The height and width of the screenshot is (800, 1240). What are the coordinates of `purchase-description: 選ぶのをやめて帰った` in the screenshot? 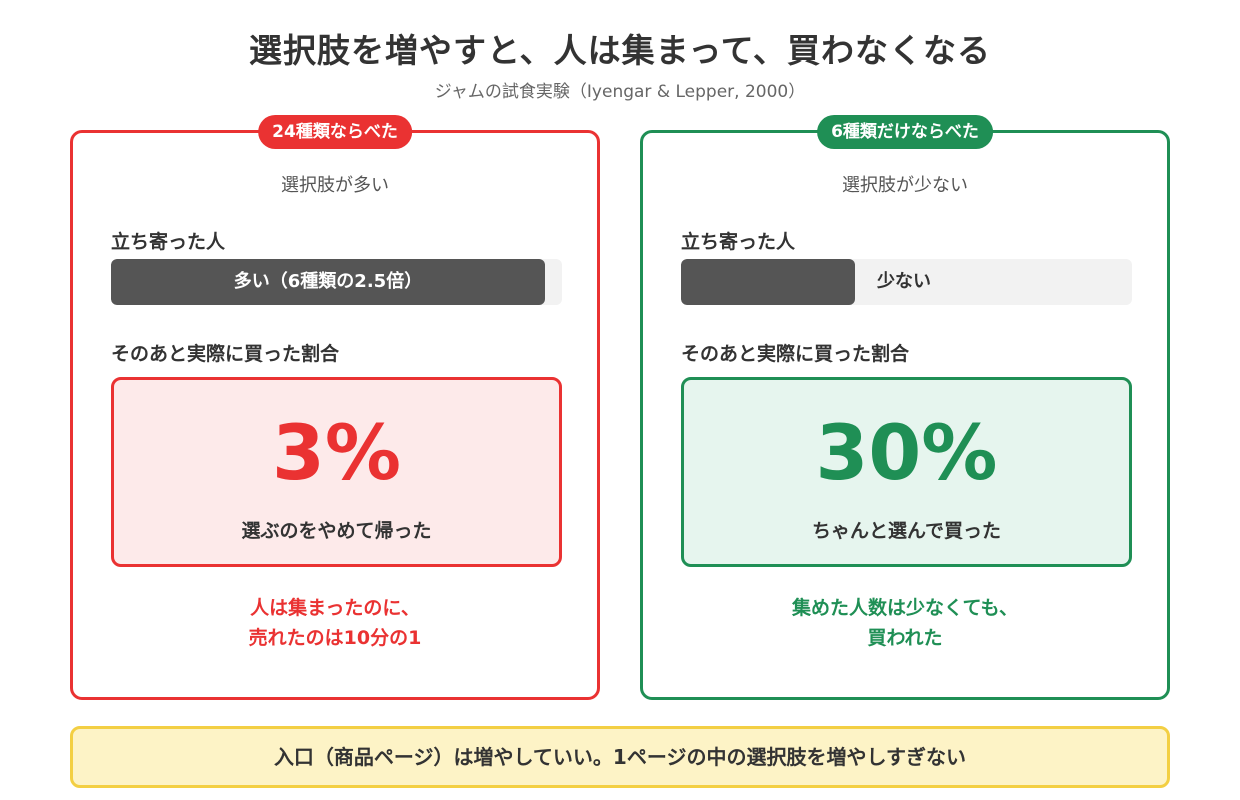 It's located at (336, 531).